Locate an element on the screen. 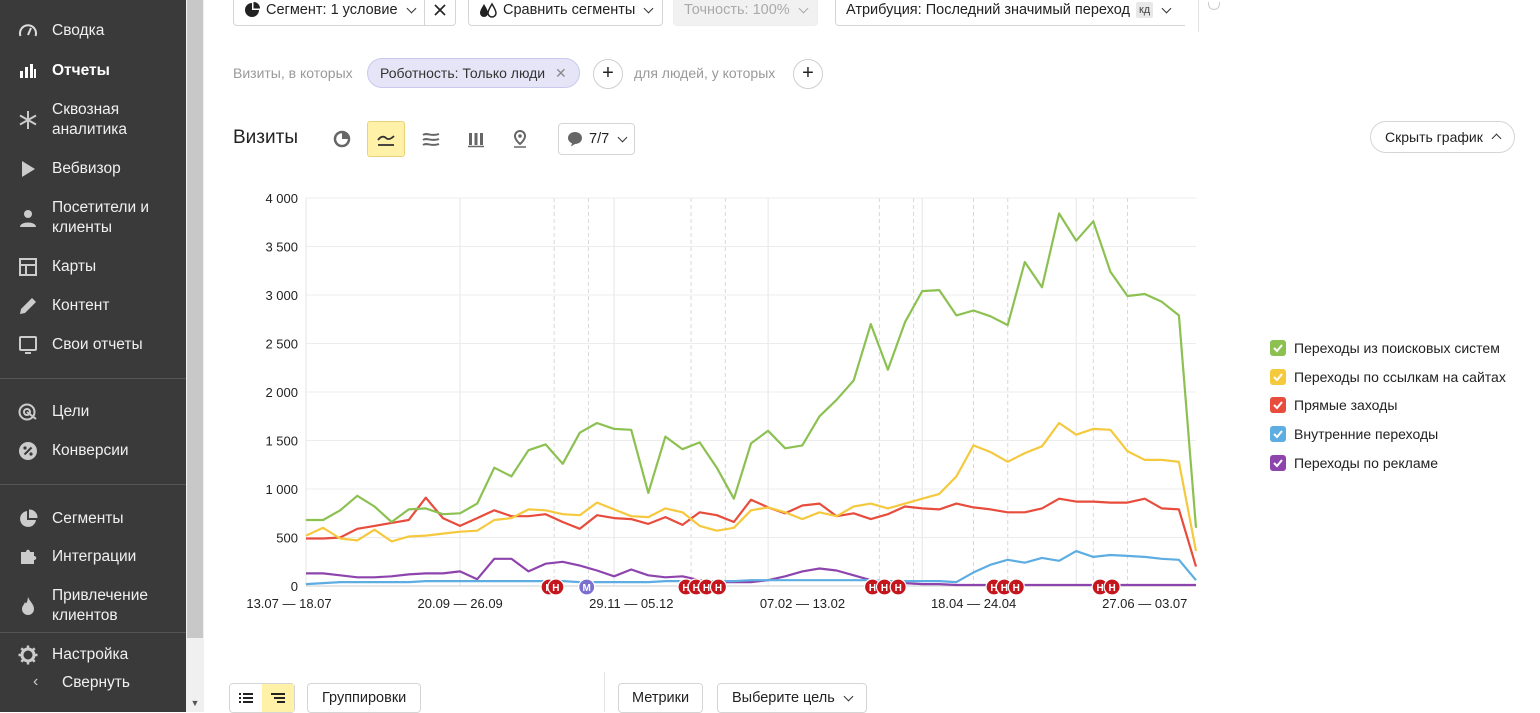  accuracy-dropdown: Точность: 100% is located at coordinates (745, 13).